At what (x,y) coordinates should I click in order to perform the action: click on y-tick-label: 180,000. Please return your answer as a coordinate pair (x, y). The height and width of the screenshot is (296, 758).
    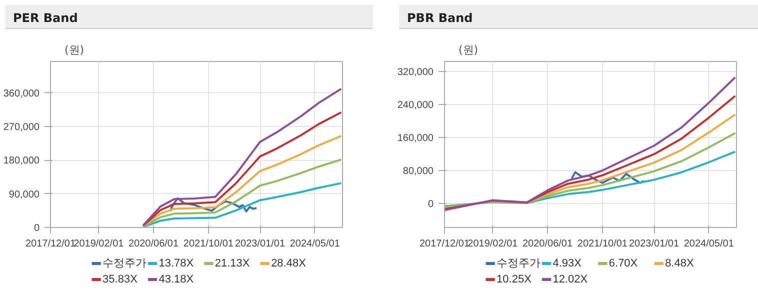
    Looking at the image, I should click on (21, 161).